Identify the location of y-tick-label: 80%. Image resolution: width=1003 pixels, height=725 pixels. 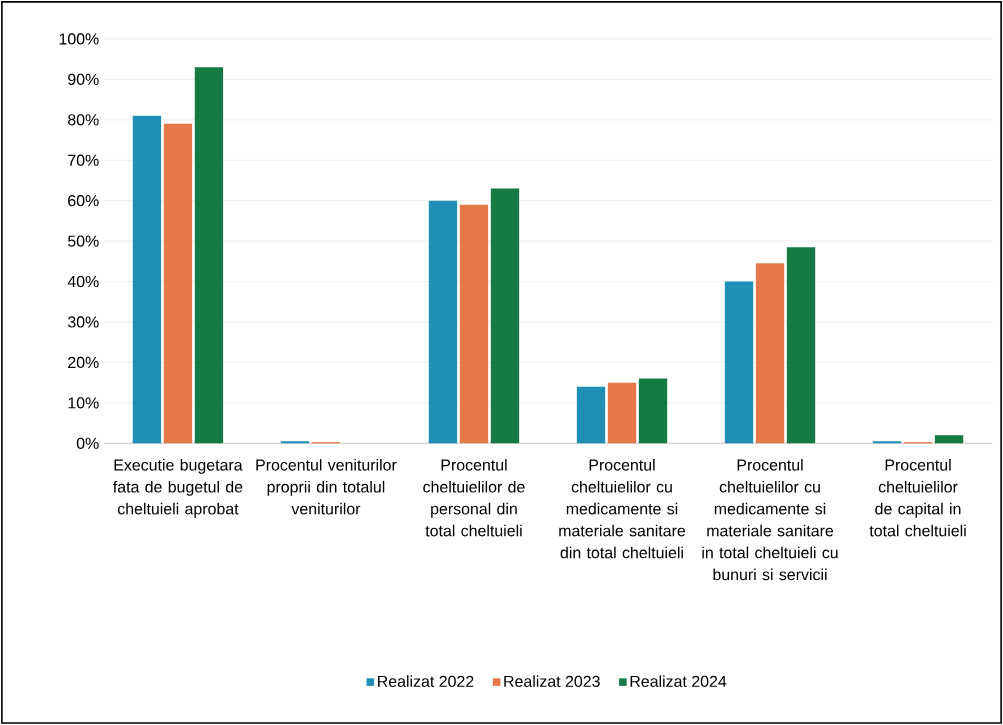
(83, 120).